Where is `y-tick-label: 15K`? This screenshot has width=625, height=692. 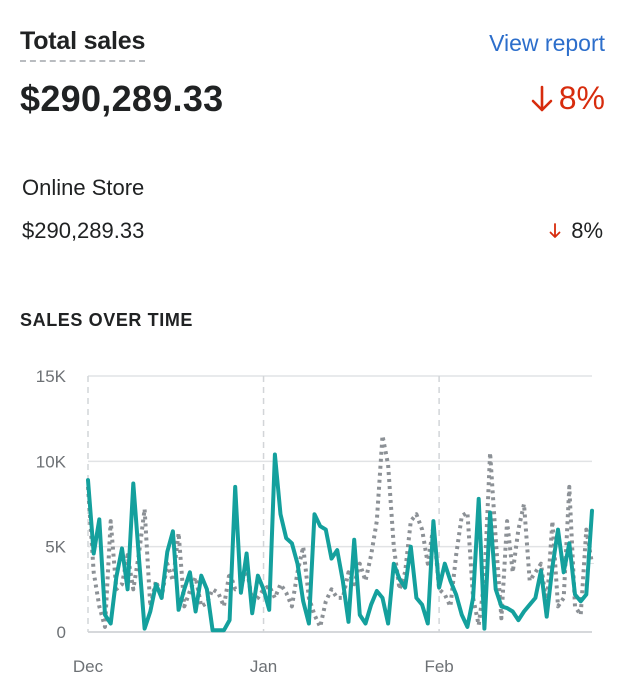 y-tick-label: 15K is located at coordinates (51, 376).